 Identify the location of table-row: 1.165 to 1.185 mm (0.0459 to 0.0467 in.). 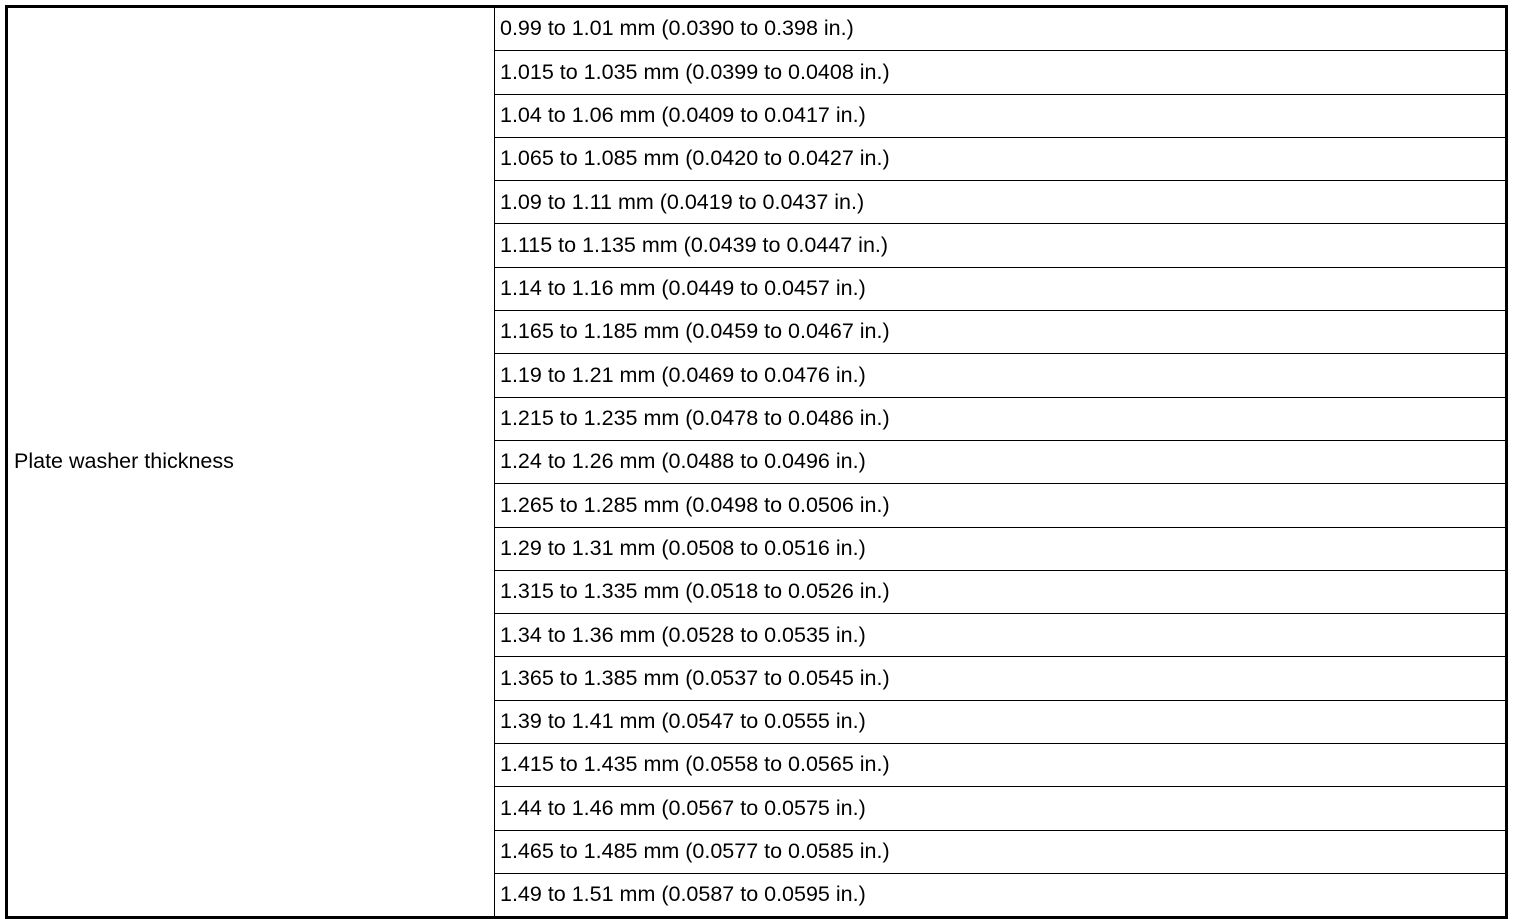
(757, 332).